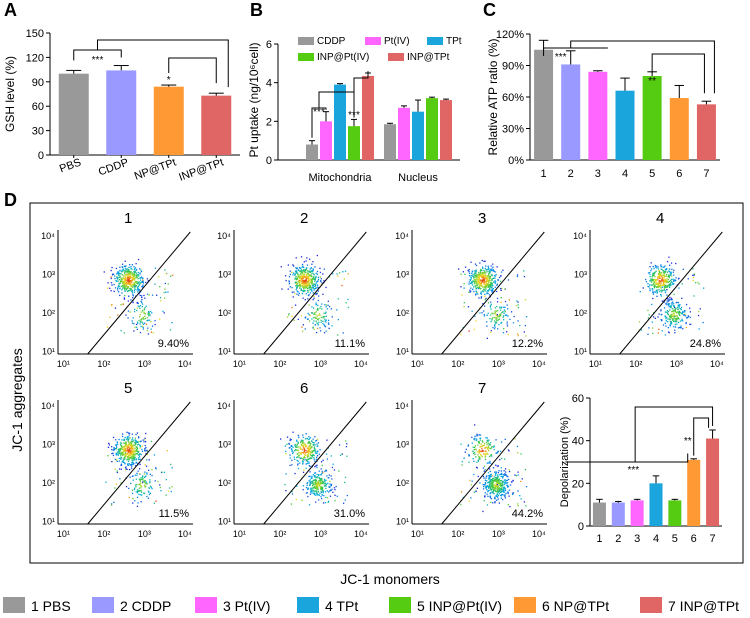  I want to click on flow-gate-line, so click(315, 463).